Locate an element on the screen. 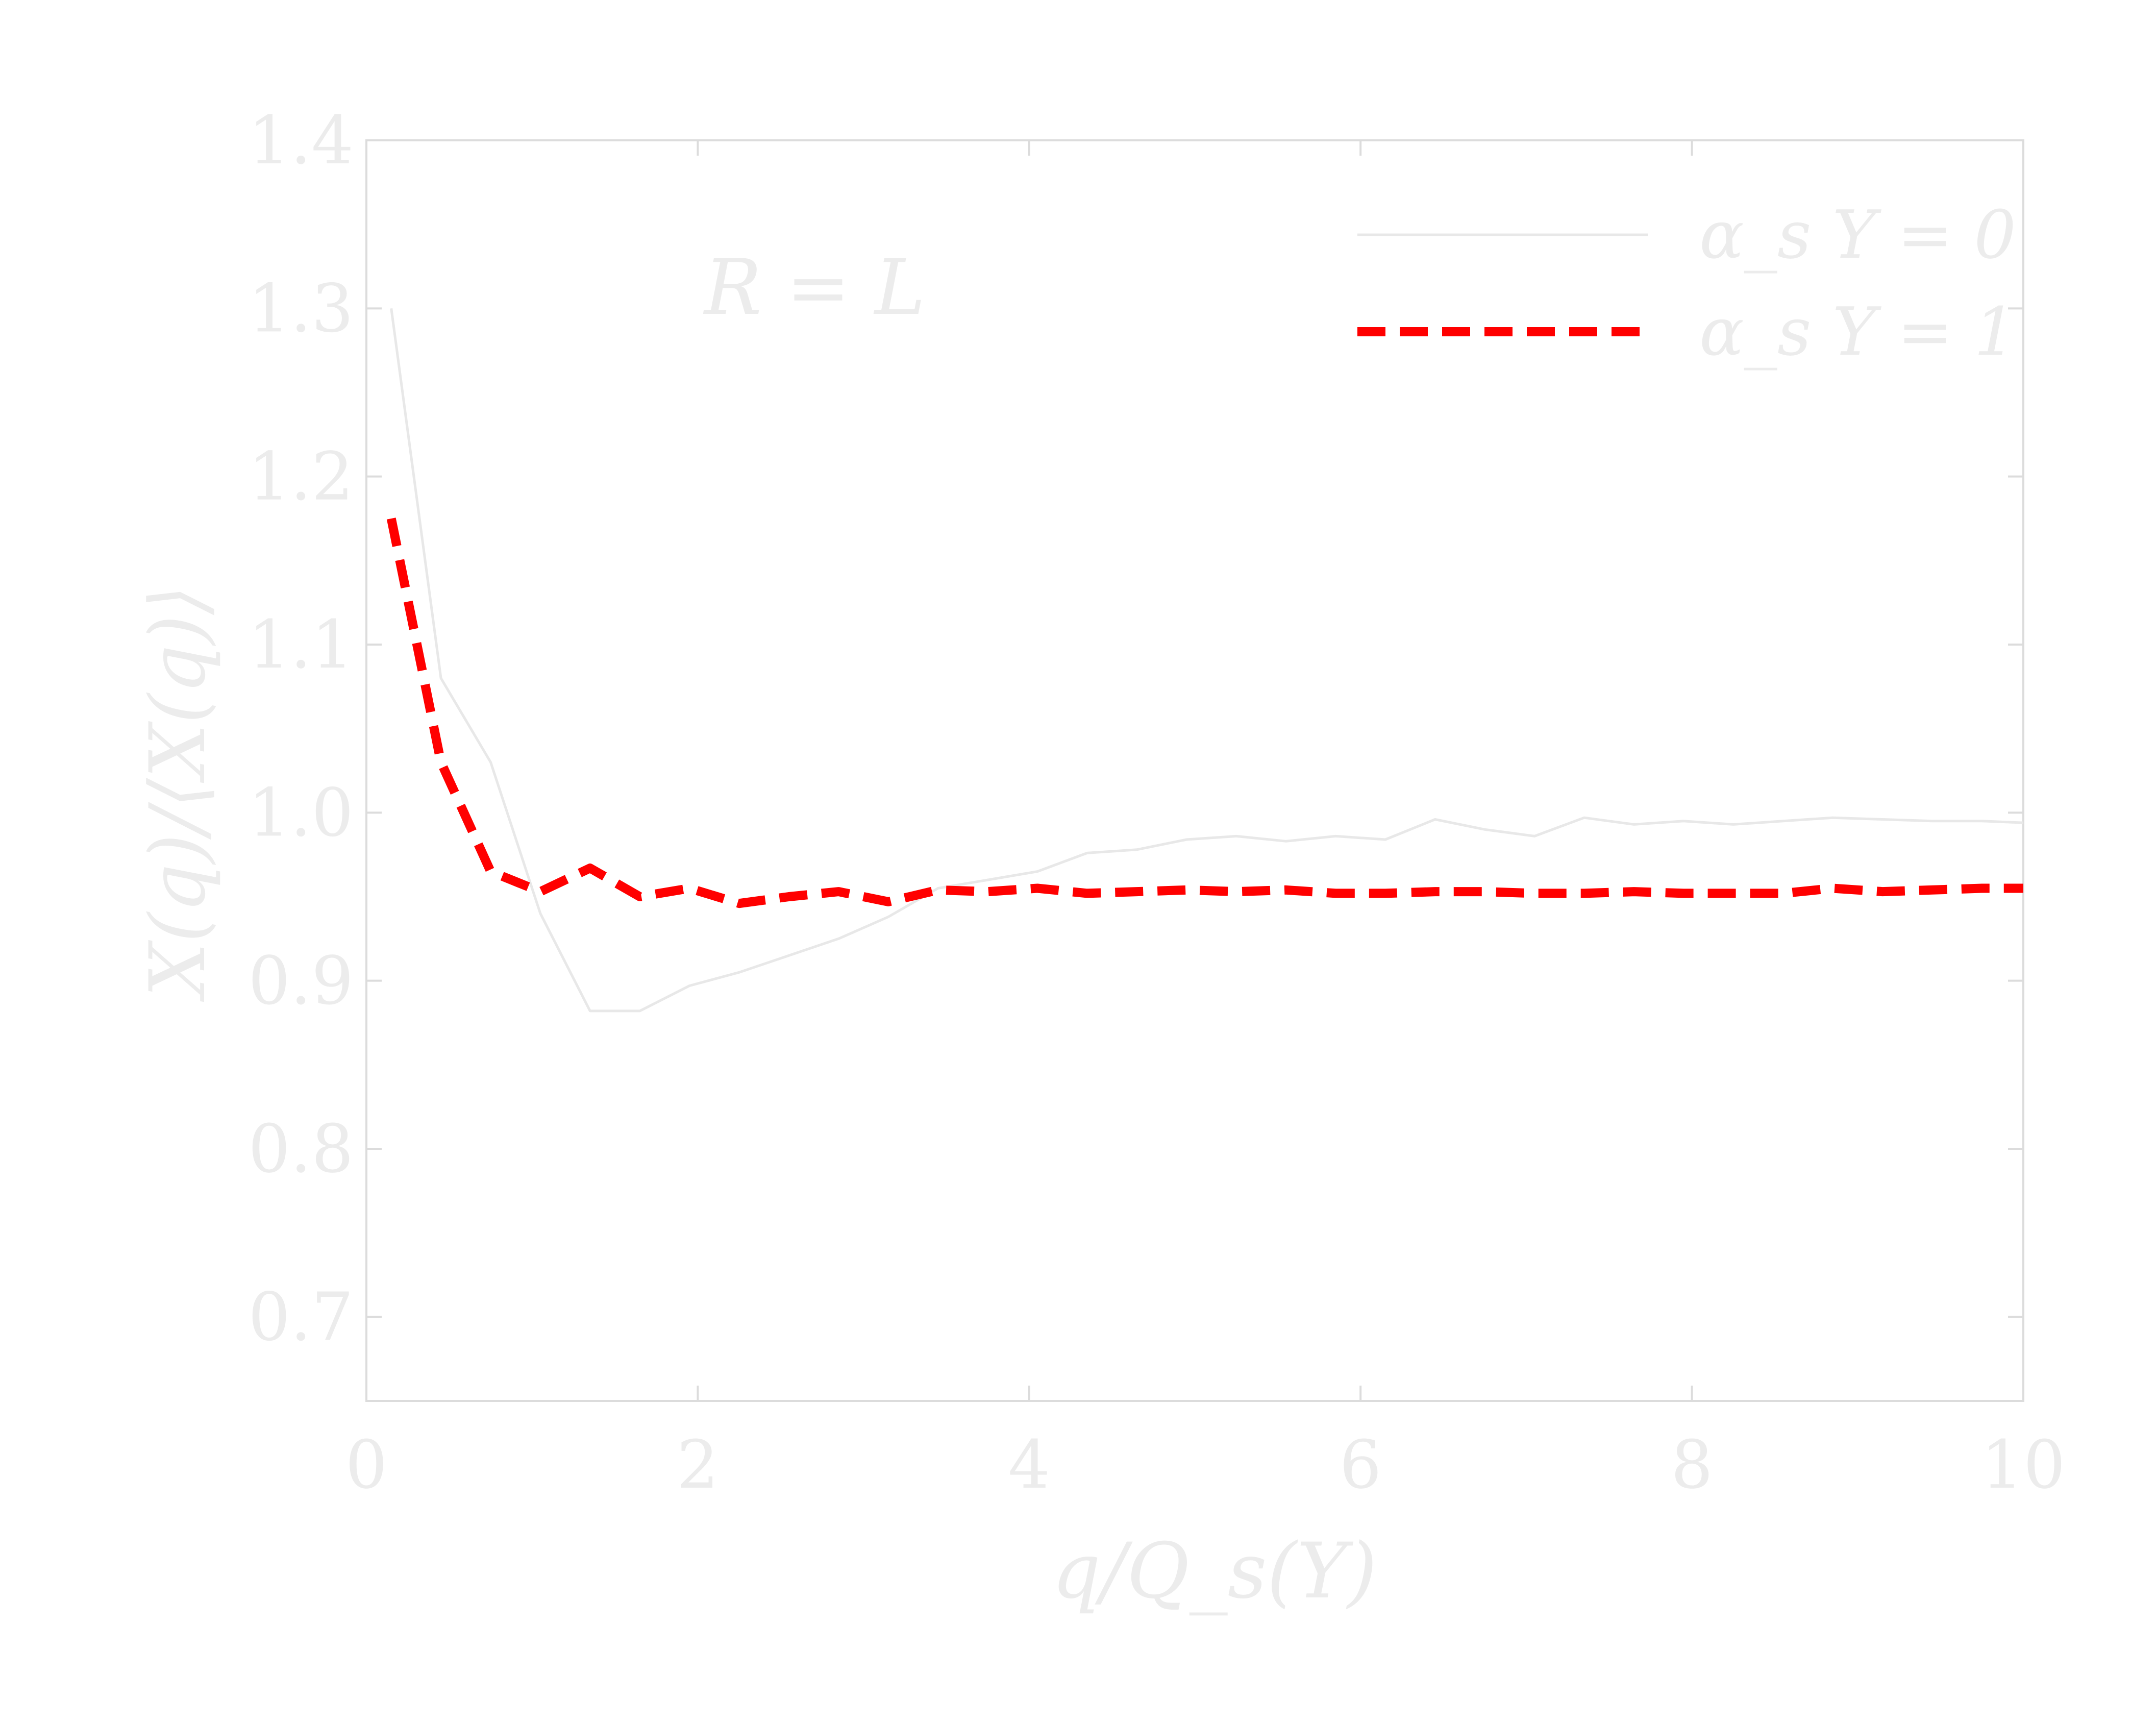 This screenshot has height=1725, width=2156. x-tick-label-0: 0 is located at coordinates (366, 1465).